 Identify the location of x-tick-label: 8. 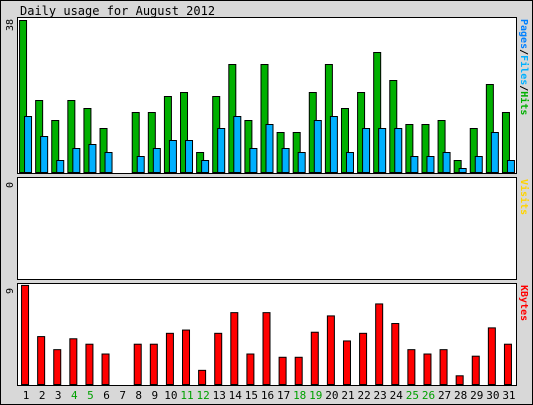
(138, 395).